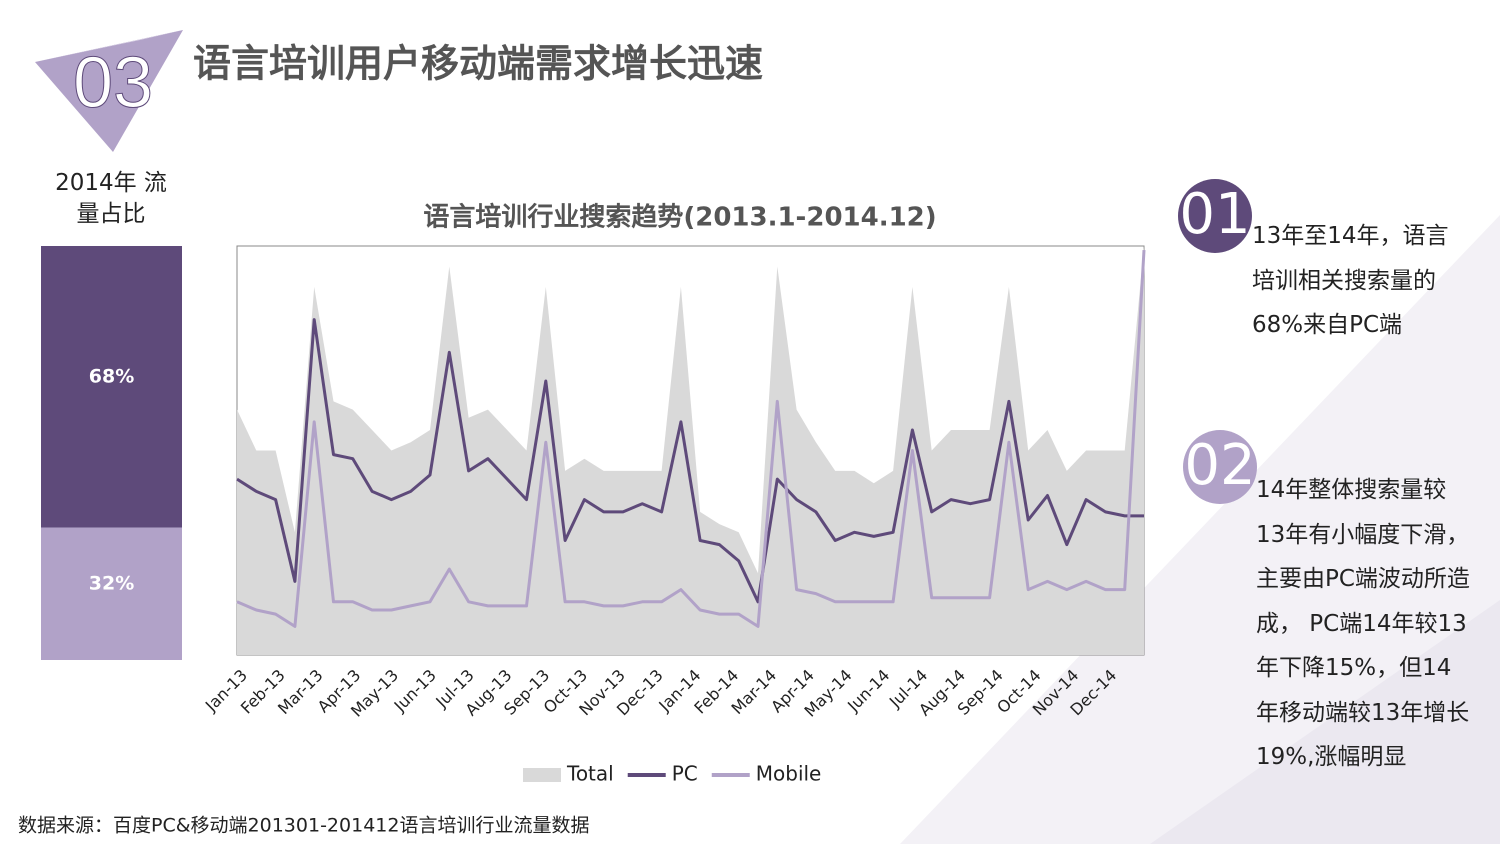 The height and width of the screenshot is (844, 1500). I want to click on note-number: 01, so click(1214, 214).